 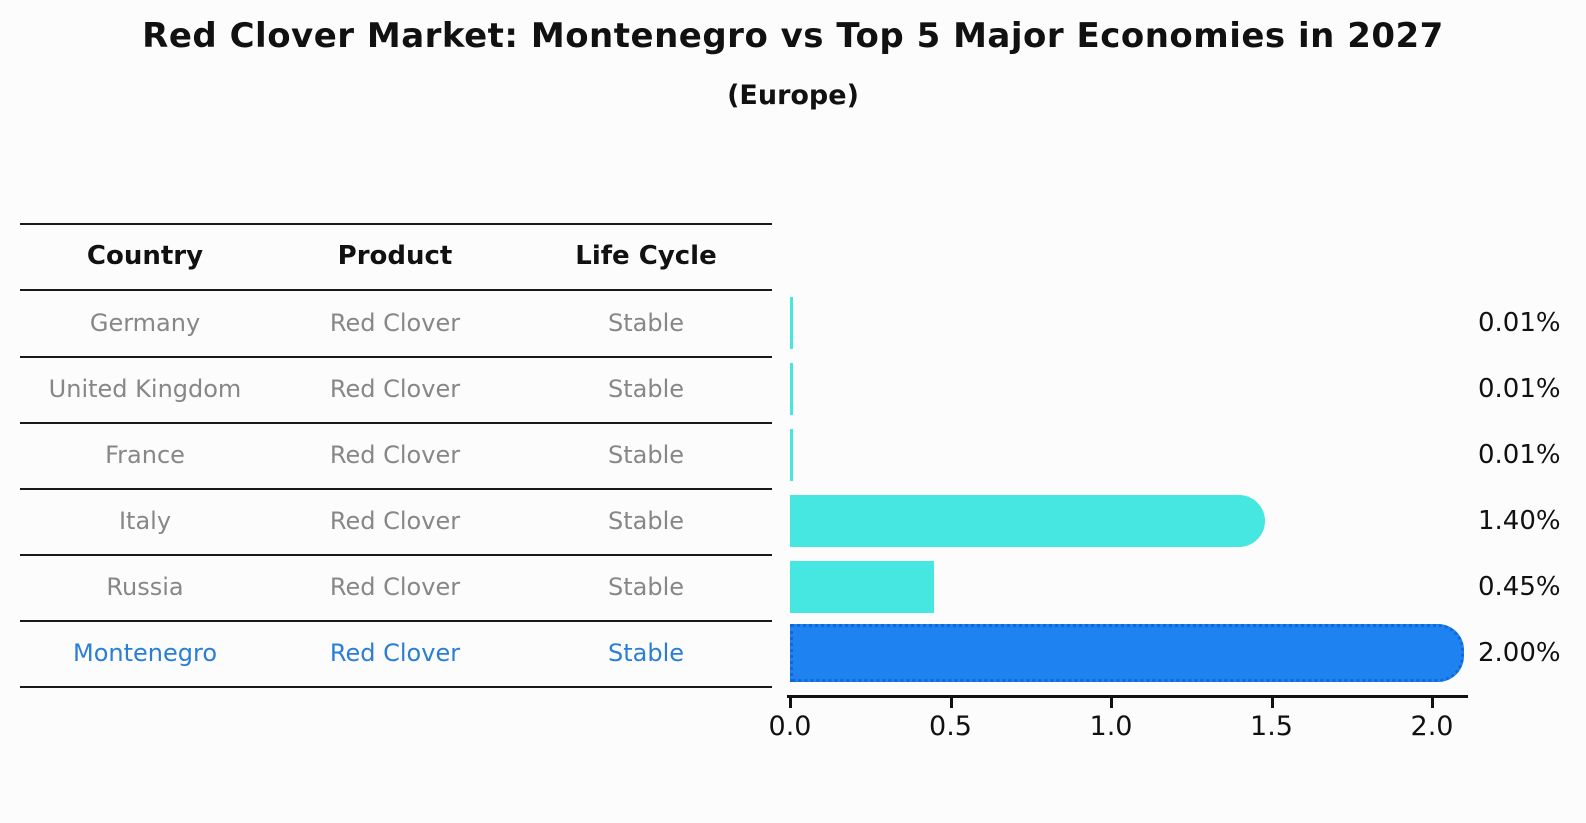 What do you see at coordinates (145, 323) in the screenshot?
I see `cell-country: Germany` at bounding box center [145, 323].